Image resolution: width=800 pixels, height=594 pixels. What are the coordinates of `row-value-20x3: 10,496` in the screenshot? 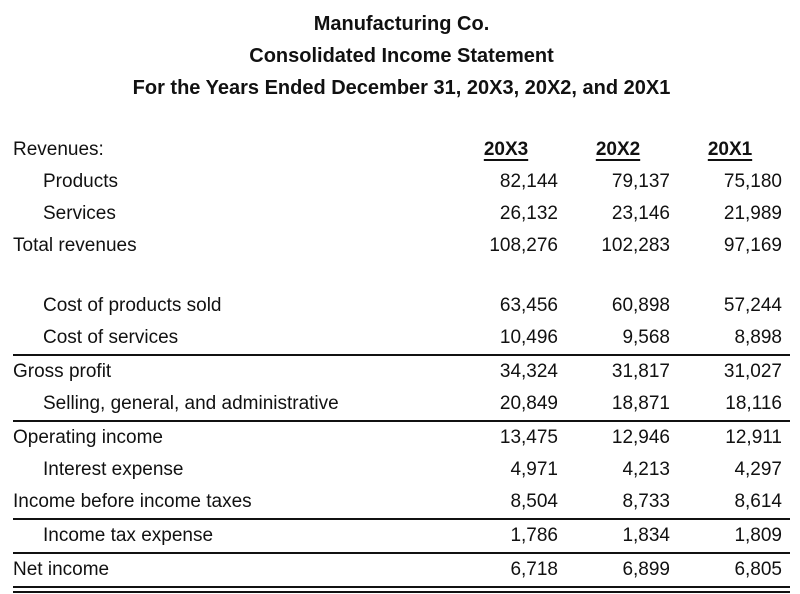 It's located at (528, 337).